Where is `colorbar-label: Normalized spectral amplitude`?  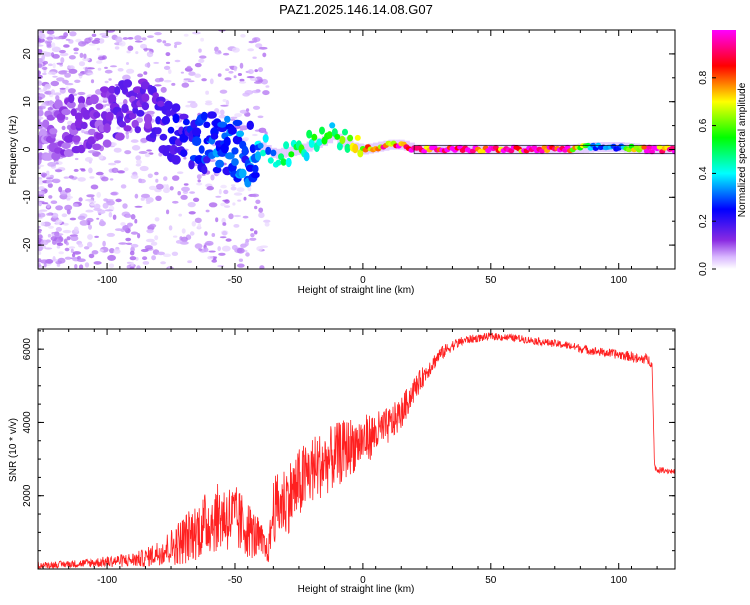 colorbar-label: Normalized spectral amplitude is located at coordinates (742, 149).